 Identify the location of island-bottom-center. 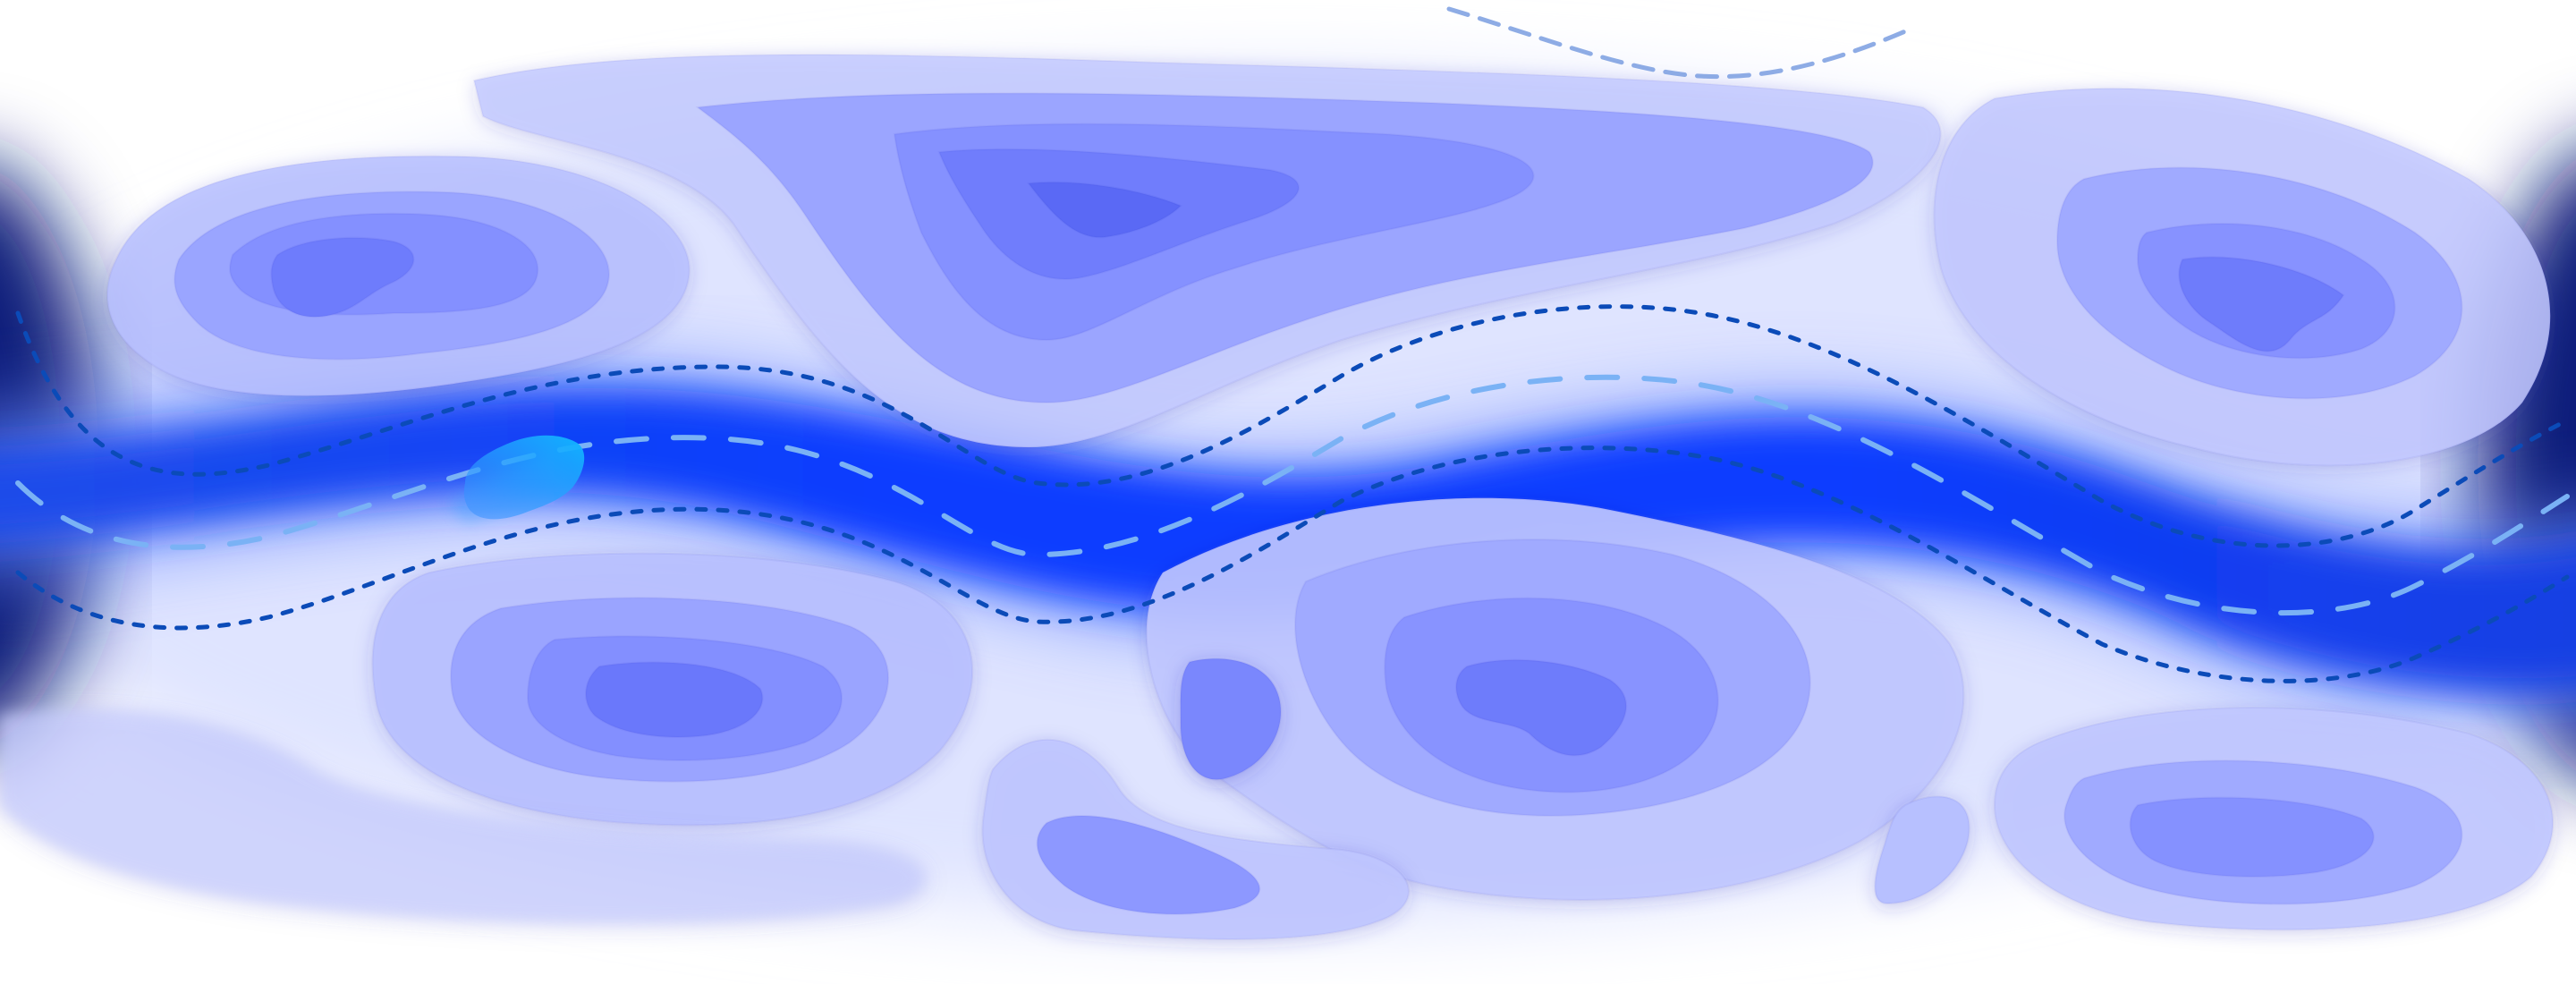
(1555, 698).